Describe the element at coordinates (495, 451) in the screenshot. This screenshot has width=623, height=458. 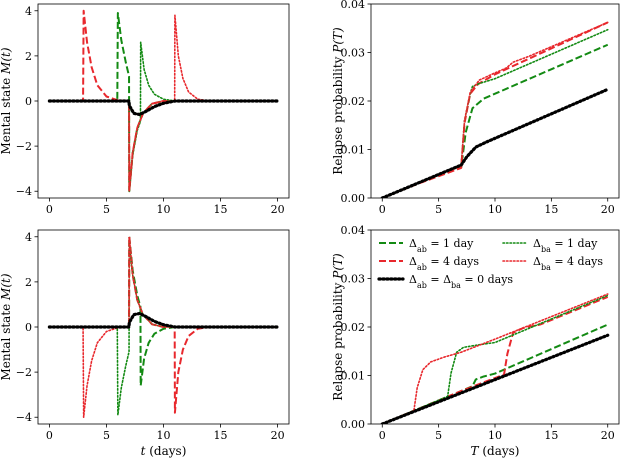
I see `x-axis-label: T (days)` at that location.